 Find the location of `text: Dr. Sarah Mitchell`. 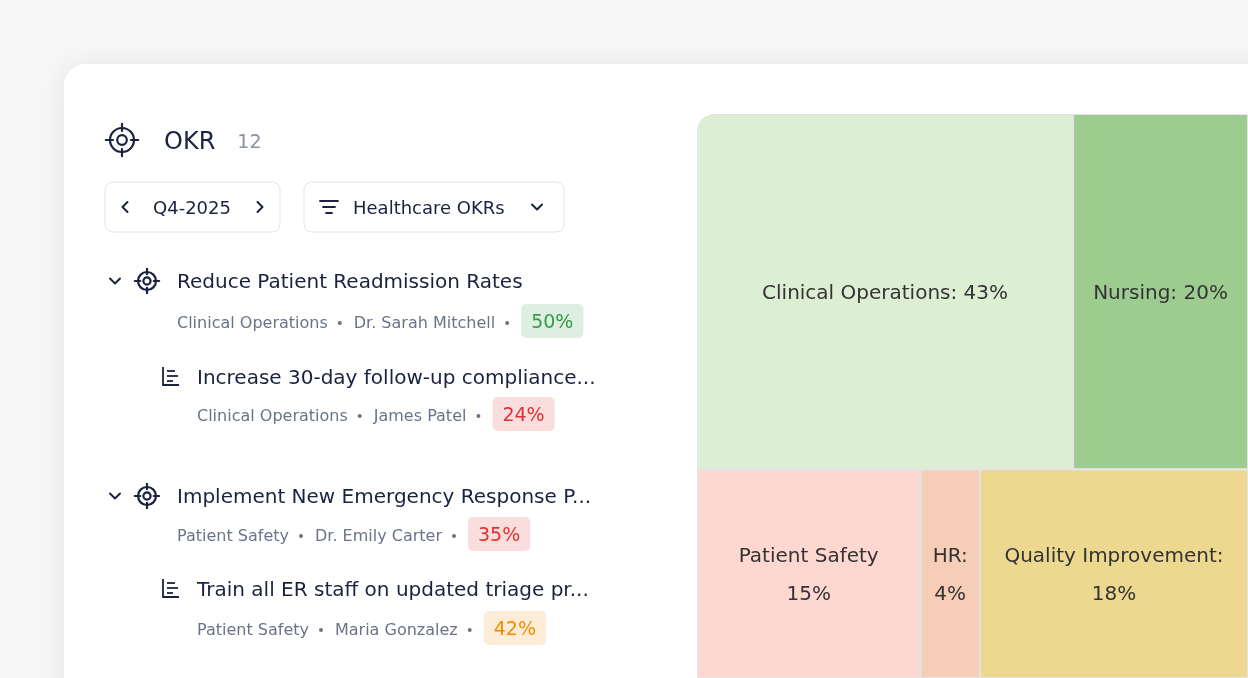

text: Dr. Sarah Mitchell is located at coordinates (424, 322).